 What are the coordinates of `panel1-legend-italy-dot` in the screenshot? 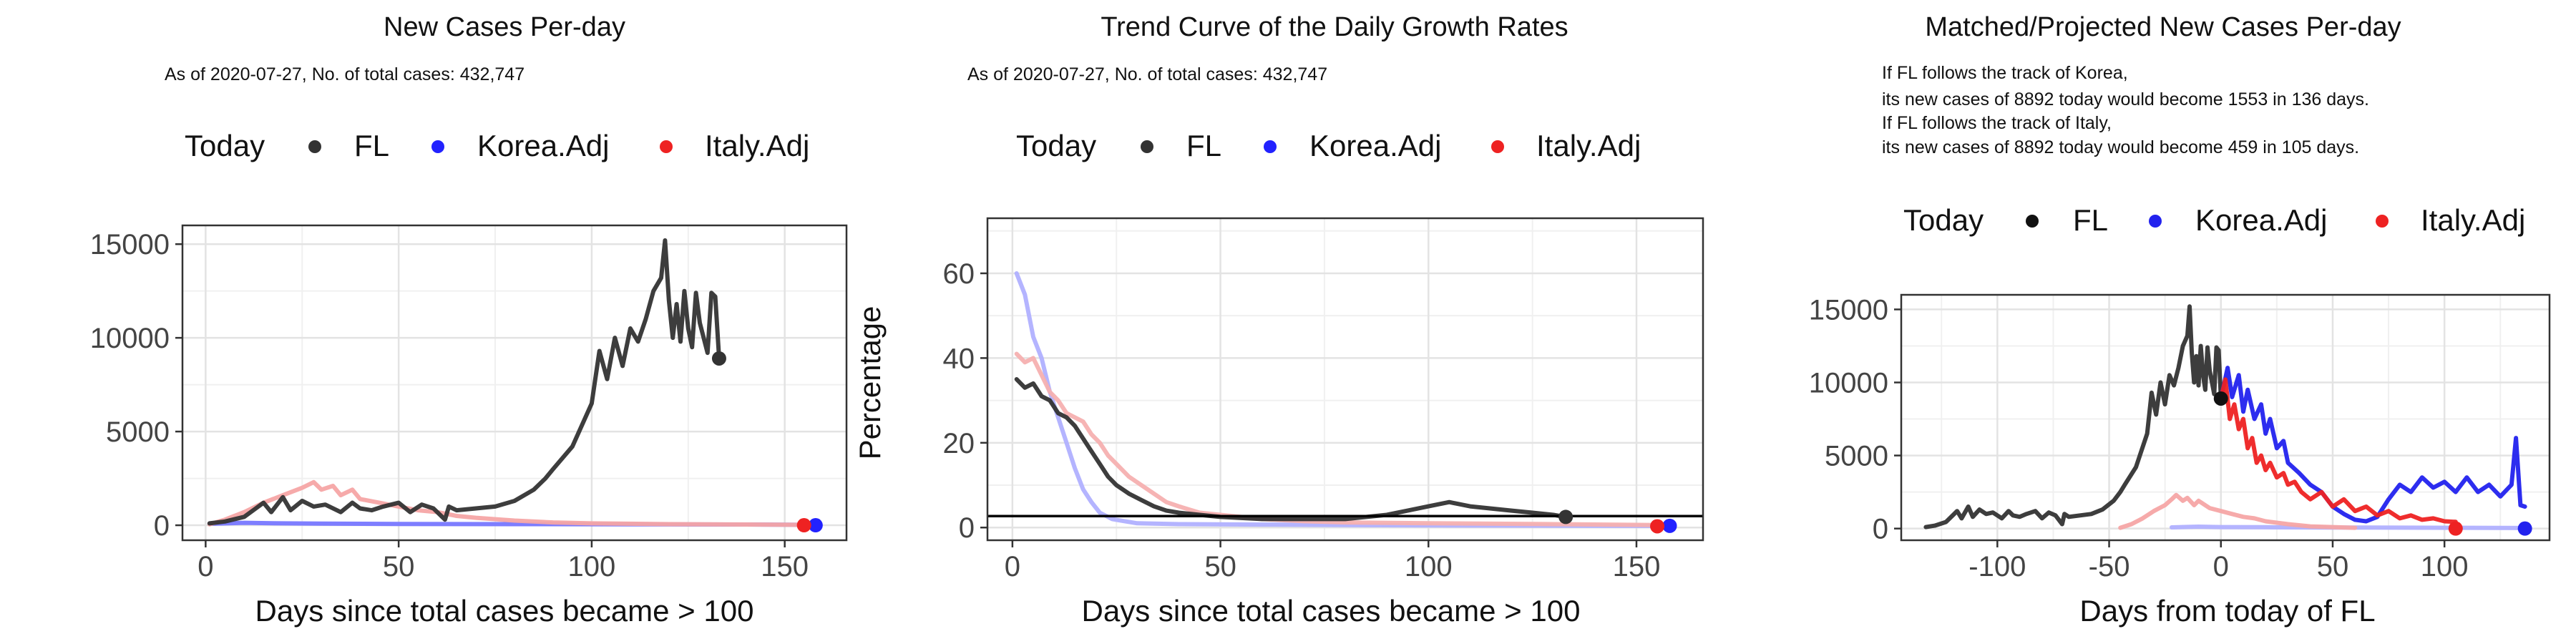 It's located at (666, 146).